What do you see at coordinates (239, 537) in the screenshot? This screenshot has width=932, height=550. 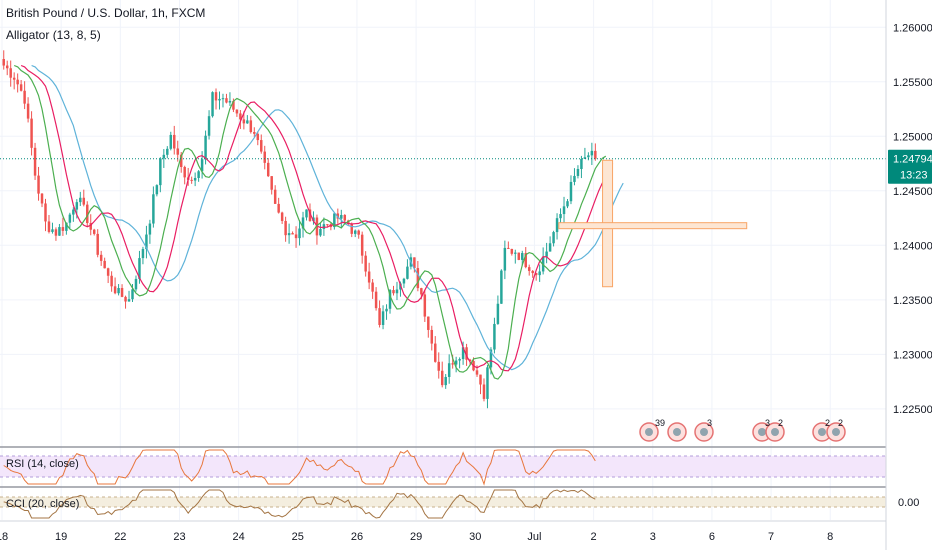 I see `time-tick-label: 24` at bounding box center [239, 537].